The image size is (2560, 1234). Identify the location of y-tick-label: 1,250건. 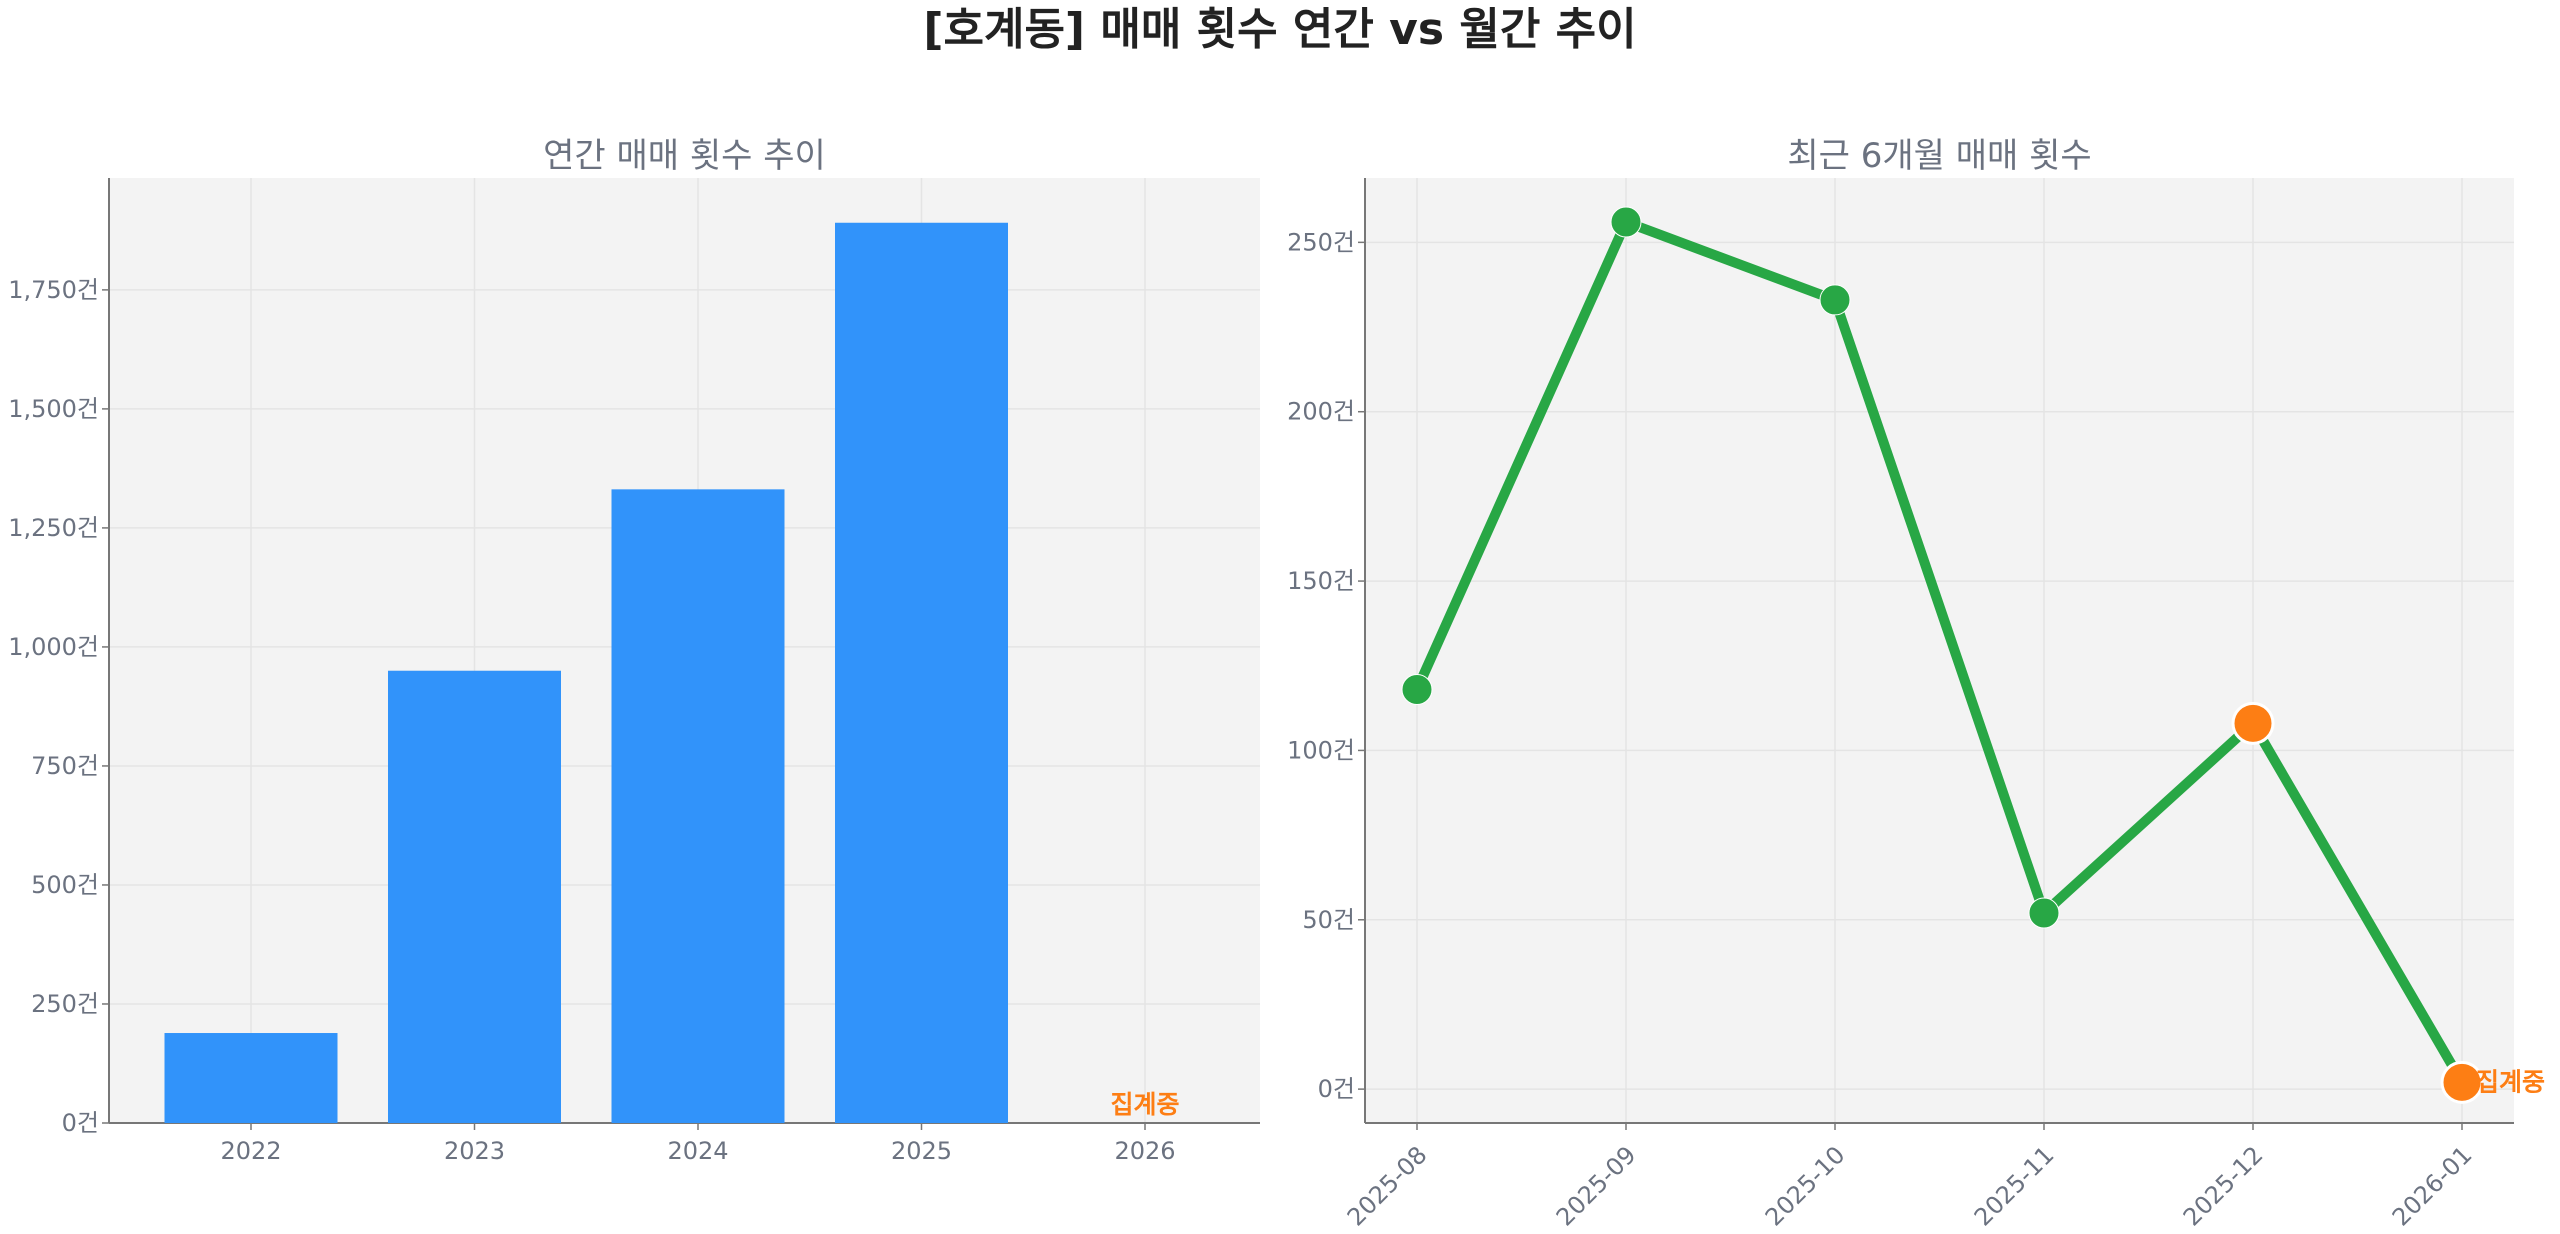
(53, 528).